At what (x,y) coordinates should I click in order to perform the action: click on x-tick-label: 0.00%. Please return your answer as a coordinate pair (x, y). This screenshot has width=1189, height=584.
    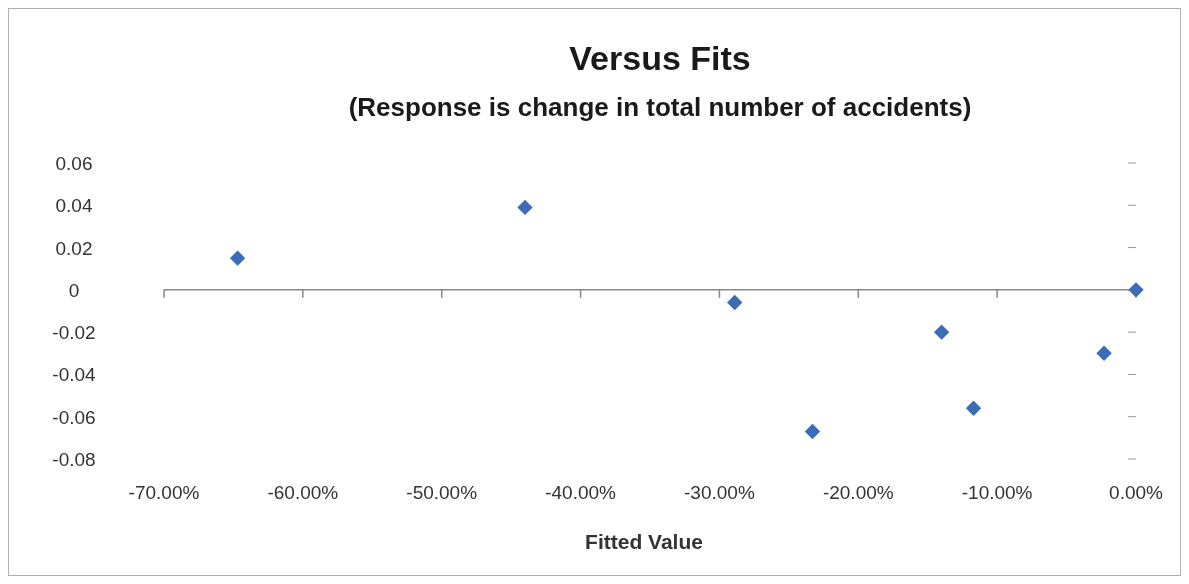
    Looking at the image, I should click on (1136, 492).